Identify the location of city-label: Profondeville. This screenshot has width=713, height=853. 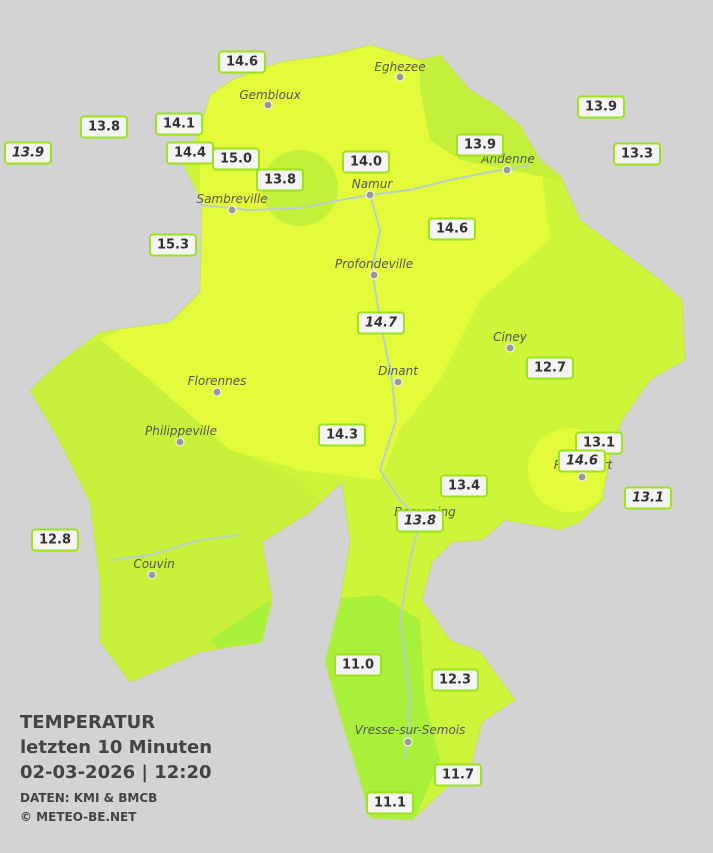
(374, 264).